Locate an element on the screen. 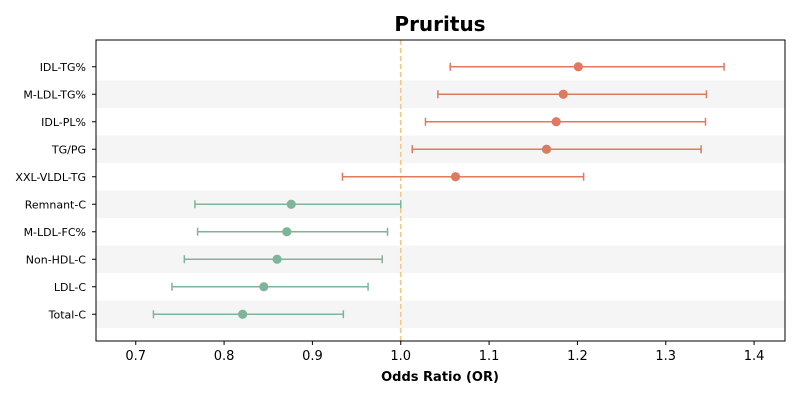 This screenshot has width=800, height=400. x-tick-label: 1.3 is located at coordinates (665, 356).